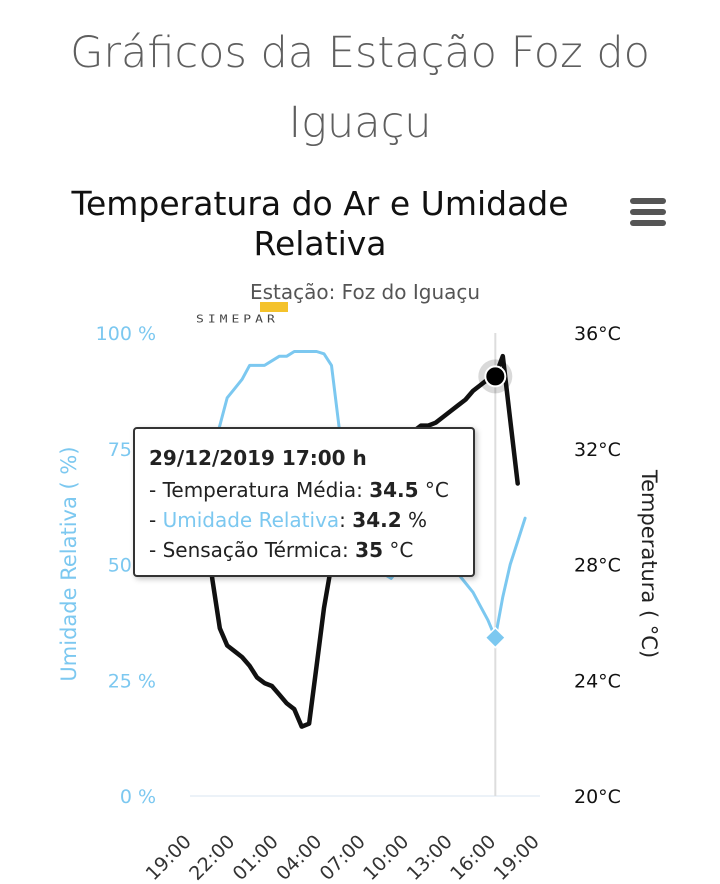 Image resolution: width=720 pixels, height=884 pixels. What do you see at coordinates (394, 490) in the screenshot?
I see `tooltip-value: 34.5` at bounding box center [394, 490].